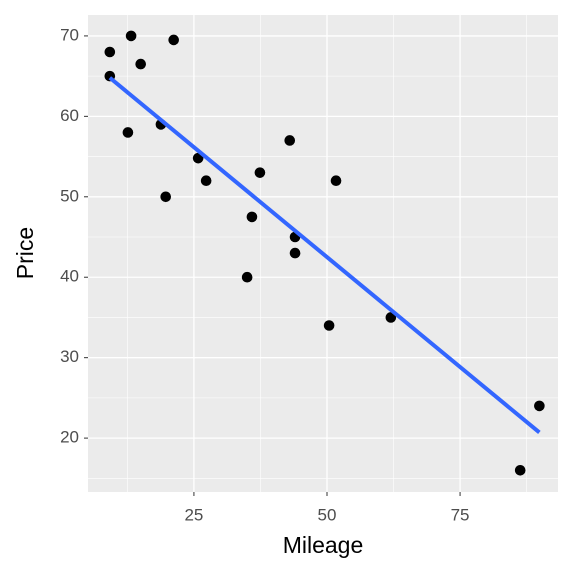 Image resolution: width=576 pixels, height=576 pixels. I want to click on x-axis-title: Mileage, so click(323, 545).